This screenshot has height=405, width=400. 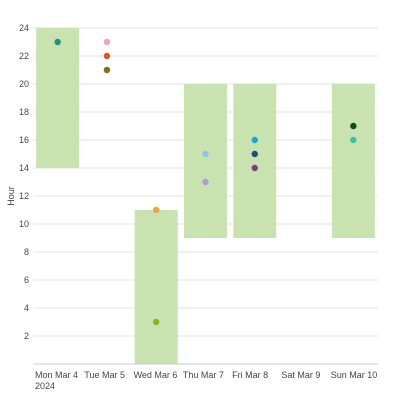 I want to click on y-tick-label: 24, so click(x=24, y=28).